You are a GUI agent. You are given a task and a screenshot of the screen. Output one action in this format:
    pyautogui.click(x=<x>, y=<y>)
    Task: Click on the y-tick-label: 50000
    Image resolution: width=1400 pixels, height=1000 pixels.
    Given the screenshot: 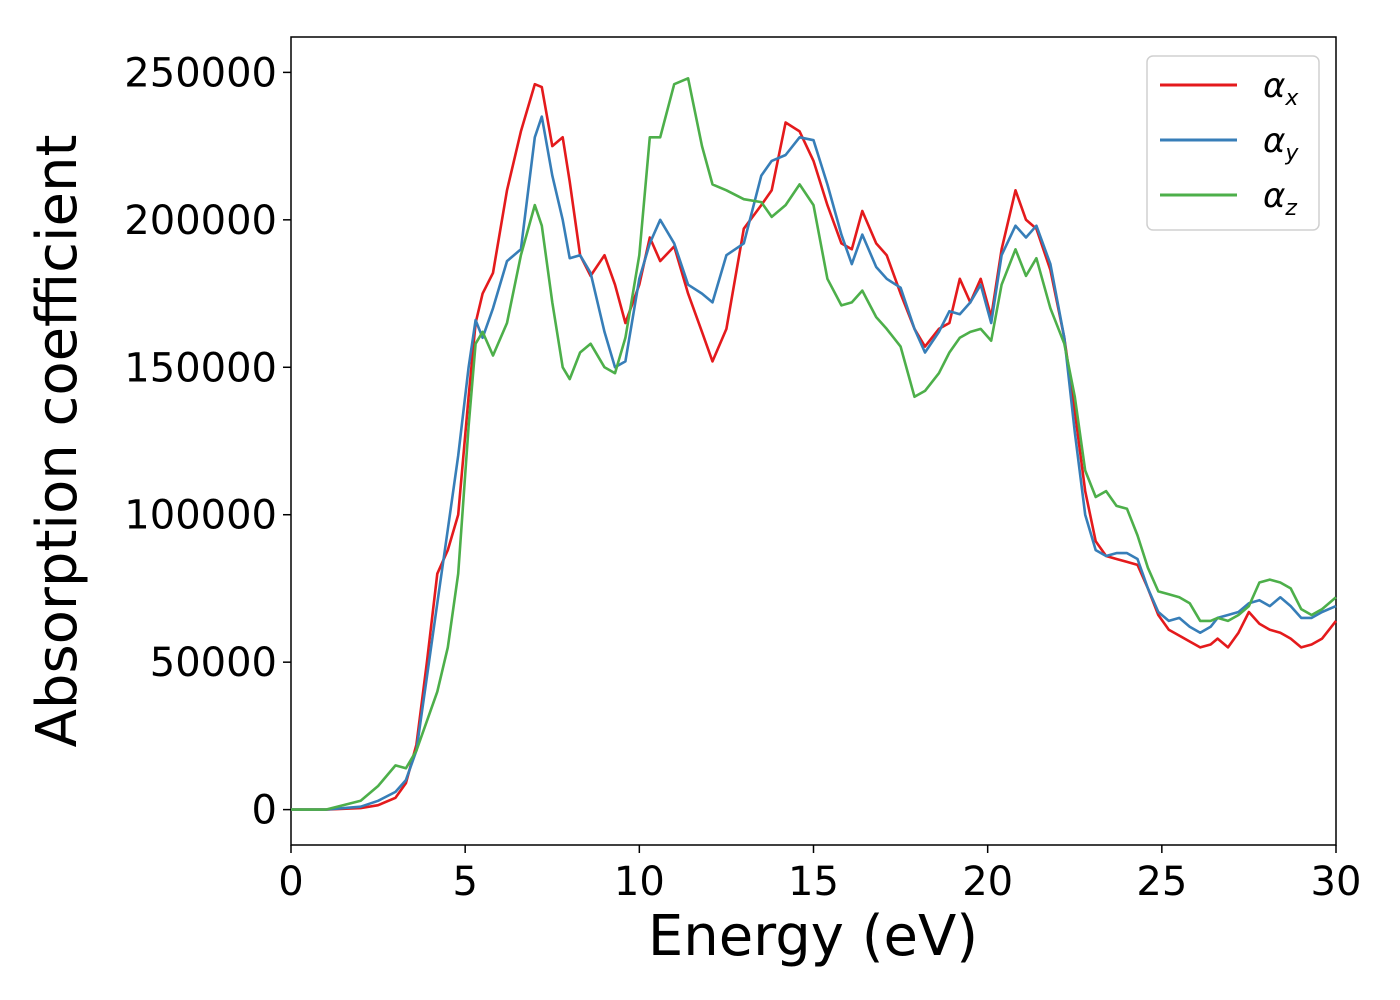 What is the action you would take?
    pyautogui.click(x=213, y=663)
    